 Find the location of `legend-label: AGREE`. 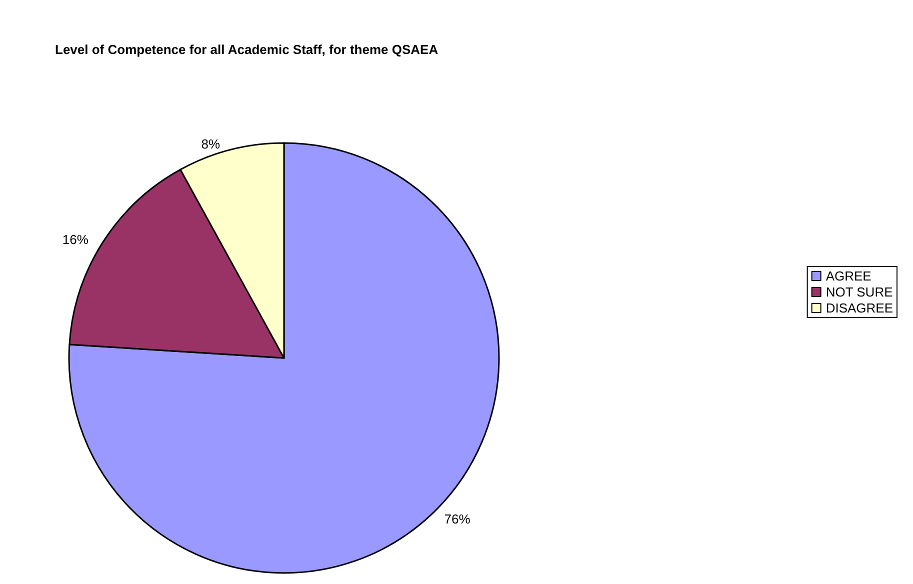

legend-label: AGREE is located at coordinates (849, 276).